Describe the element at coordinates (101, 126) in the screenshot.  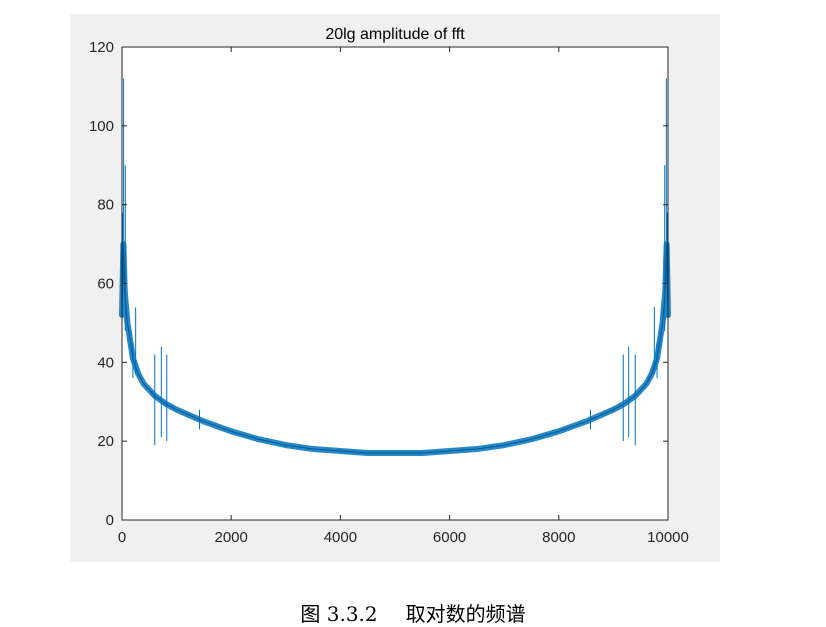
I see `y-tick-label-100: 100` at that location.